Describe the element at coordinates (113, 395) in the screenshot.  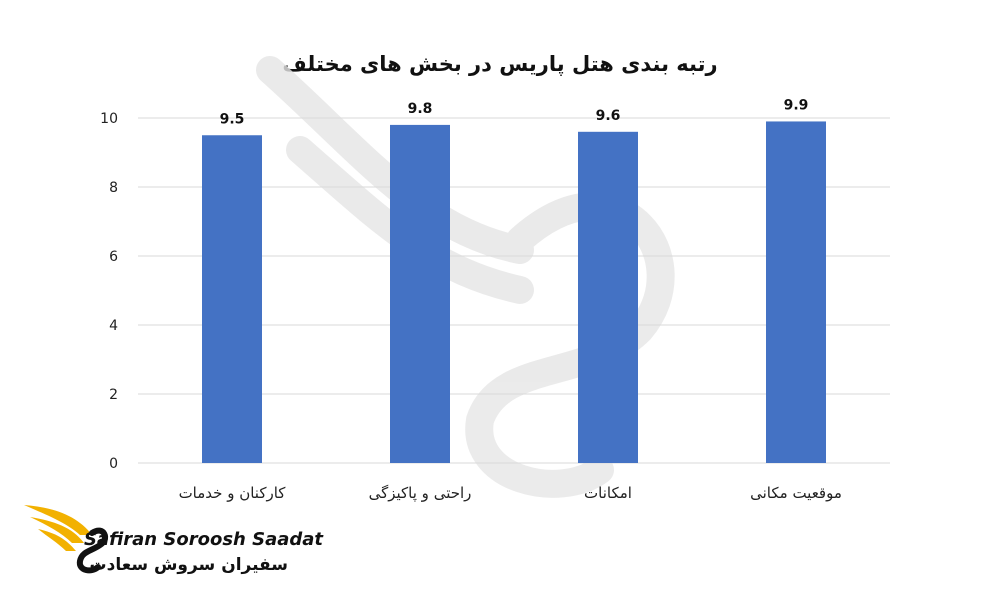
I see `y-tick-label: 2` at that location.